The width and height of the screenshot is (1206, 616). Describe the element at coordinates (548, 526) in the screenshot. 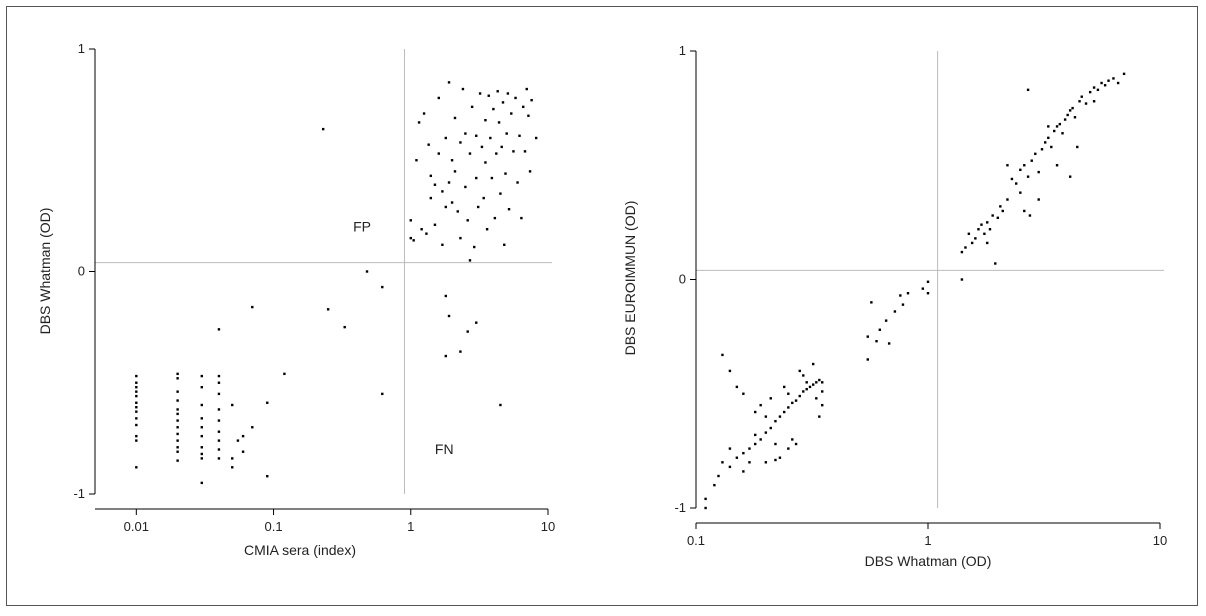

I see `left-x-tick-label: 10` at that location.